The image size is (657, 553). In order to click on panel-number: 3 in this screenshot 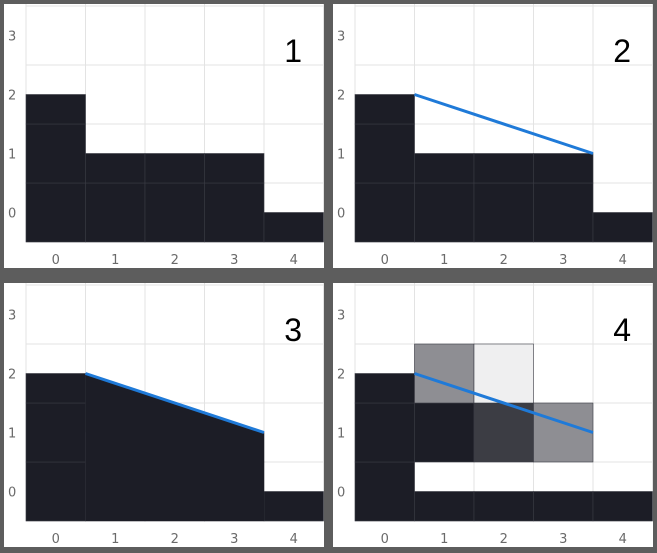, I will do `click(293, 330)`.